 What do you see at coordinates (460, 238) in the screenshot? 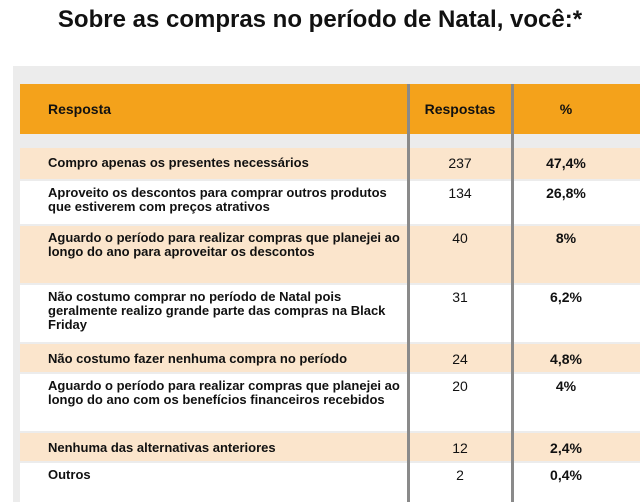
I see `row-count: 40` at bounding box center [460, 238].